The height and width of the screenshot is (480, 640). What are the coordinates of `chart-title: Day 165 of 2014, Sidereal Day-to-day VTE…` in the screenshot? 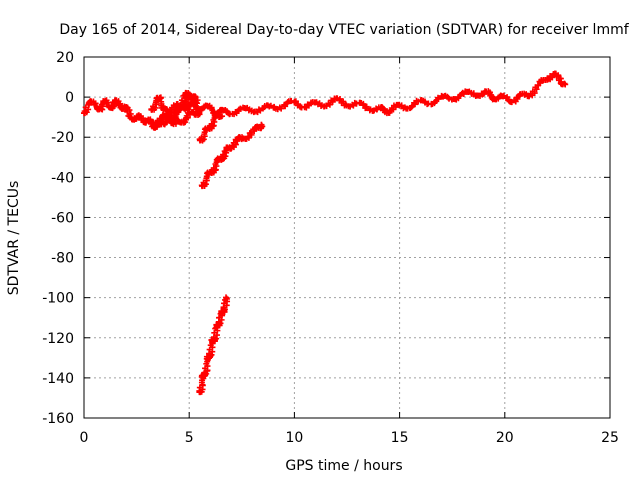 It's located at (344, 30).